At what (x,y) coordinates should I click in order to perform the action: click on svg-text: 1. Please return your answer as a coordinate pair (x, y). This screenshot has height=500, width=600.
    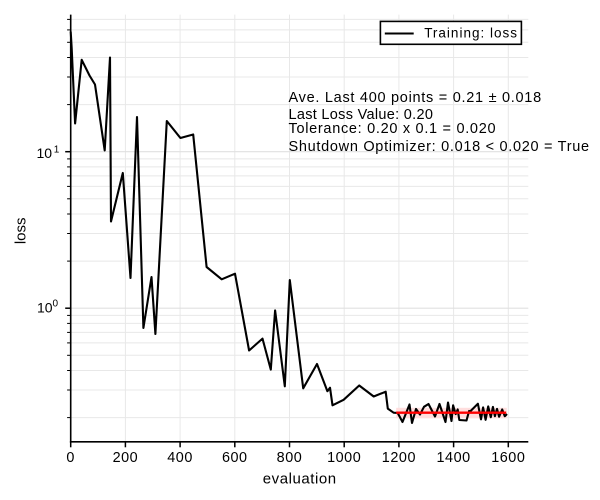
    Looking at the image, I should click on (57, 149).